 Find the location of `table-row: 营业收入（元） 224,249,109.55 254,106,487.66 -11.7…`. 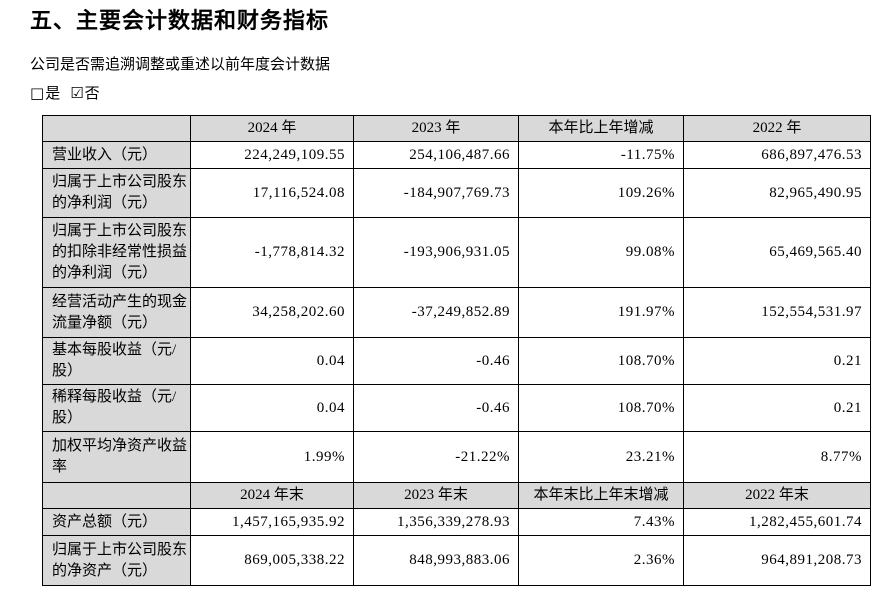

table-row: 营业收入（元） 224,249,109.55 254,106,487.66 -11.7… is located at coordinates (456, 155).